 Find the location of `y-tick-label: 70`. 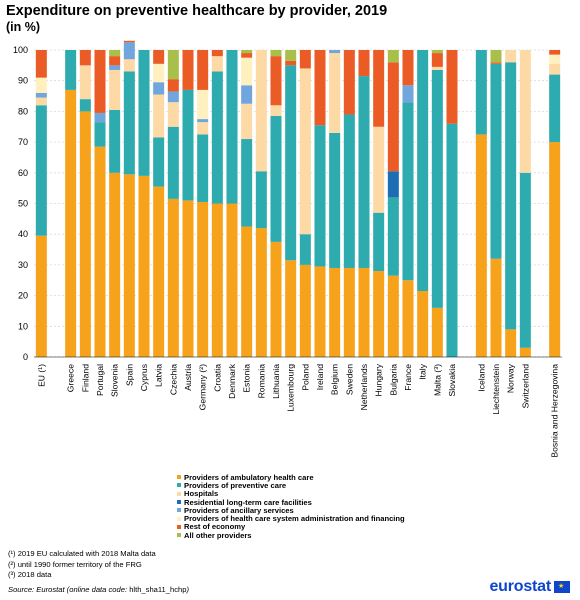

y-tick-label: 70 is located at coordinates (23, 142).